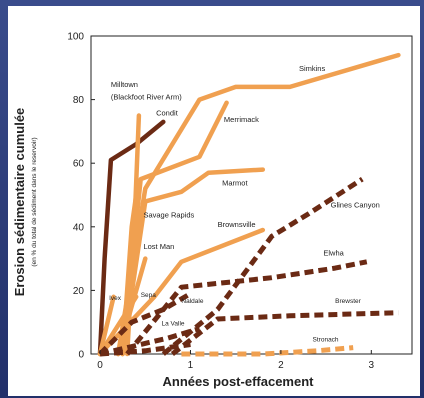 Image resolution: width=424 pixels, height=398 pixels. Describe the element at coordinates (241, 119) in the screenshot. I see `annotation-merrimack: Merrimack` at that location.